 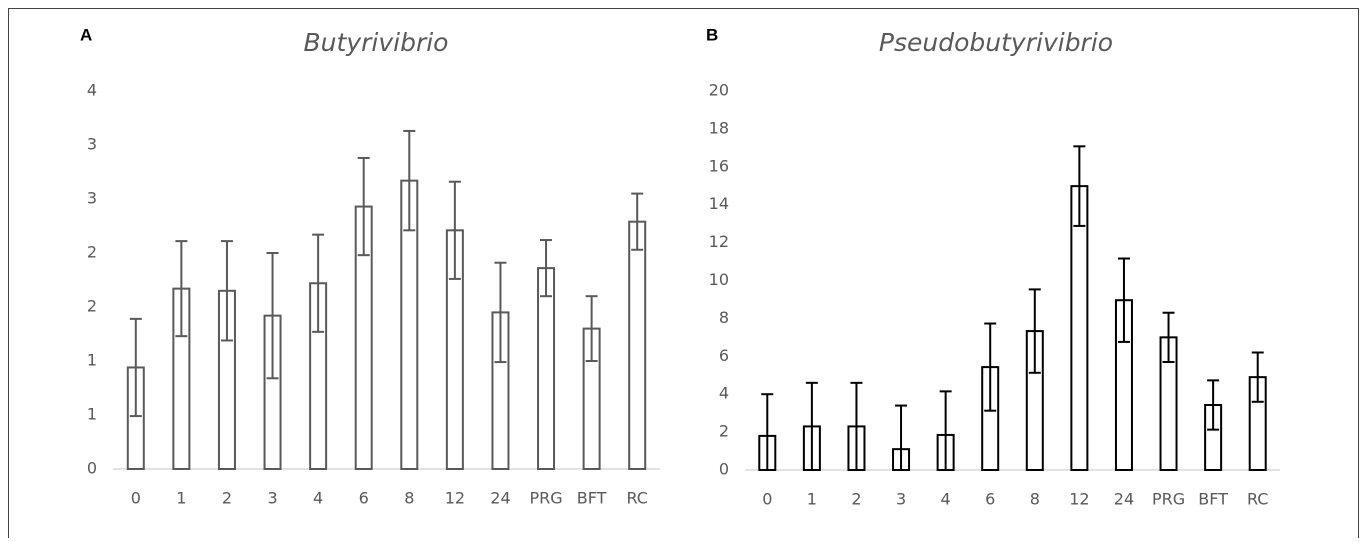 I want to click on y-tick-label: 14, so click(x=719, y=203).